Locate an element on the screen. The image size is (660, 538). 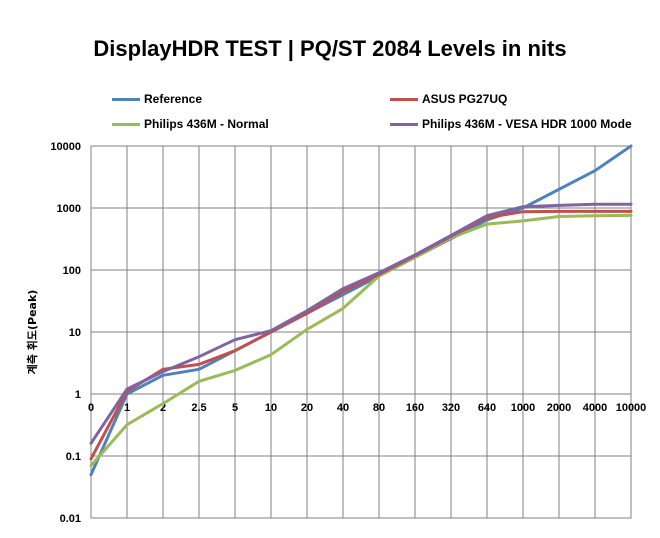
y-axis-label: 계측 휘도(Peak) is located at coordinates (32, 332).